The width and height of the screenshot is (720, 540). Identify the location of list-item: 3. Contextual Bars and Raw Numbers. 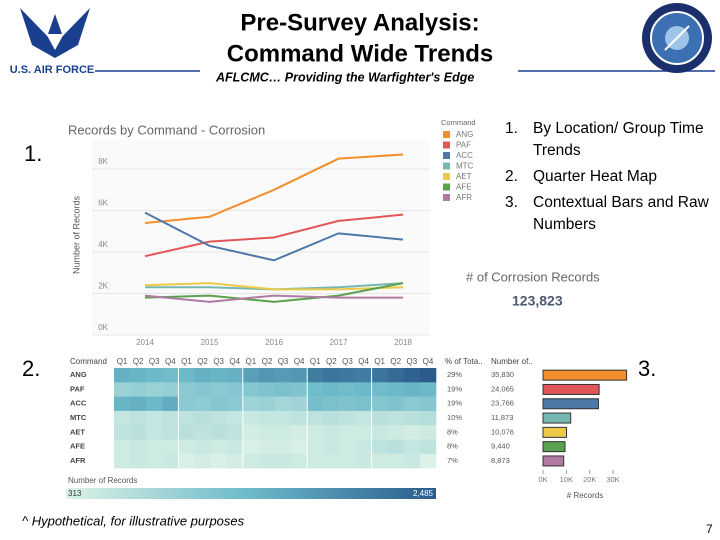
(610, 214).